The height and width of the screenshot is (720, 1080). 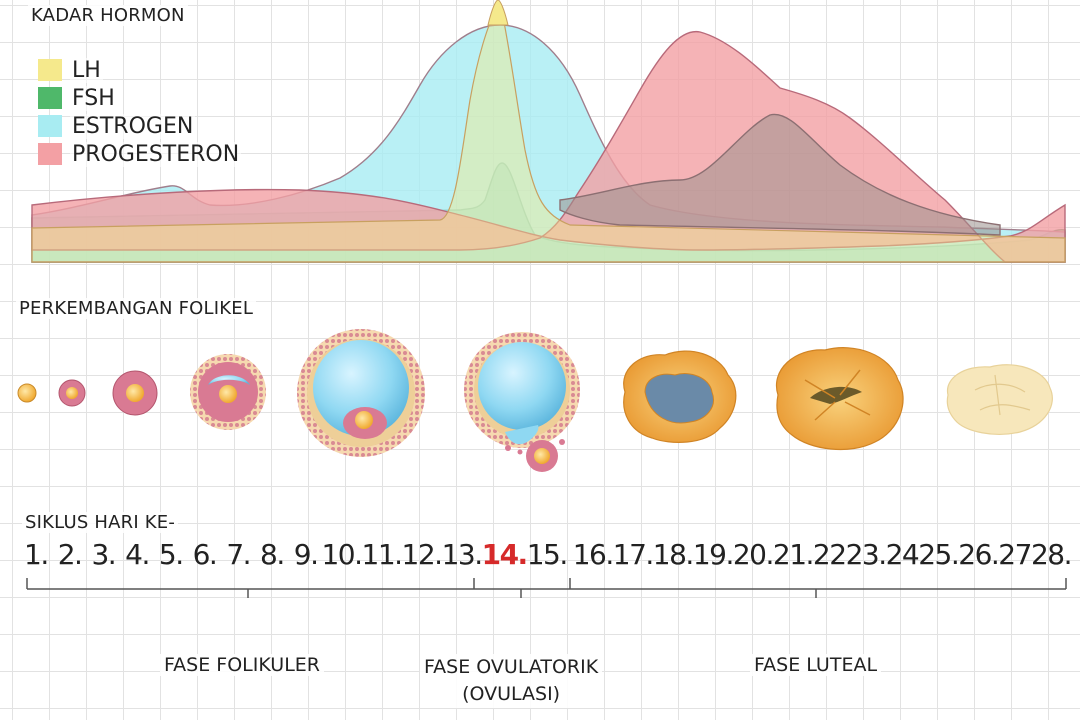 What do you see at coordinates (100, 522) in the screenshot?
I see `cycle-days-title: SIKLUS HARI KE-` at bounding box center [100, 522].